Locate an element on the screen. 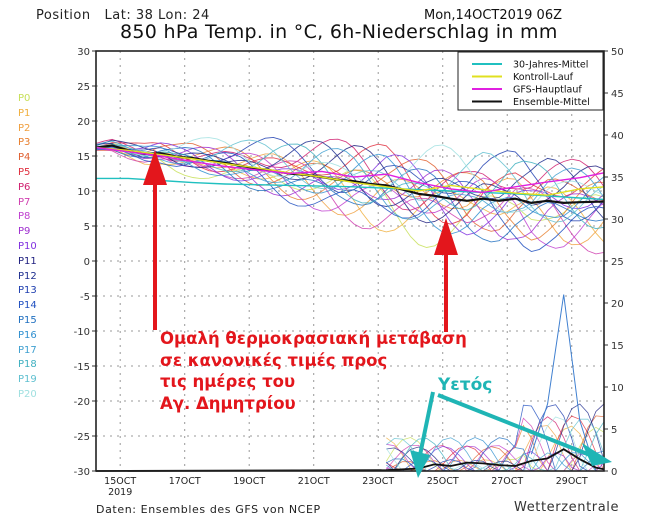 This screenshot has height=521, width=660. y-tick-label: -25 is located at coordinates (82, 437).